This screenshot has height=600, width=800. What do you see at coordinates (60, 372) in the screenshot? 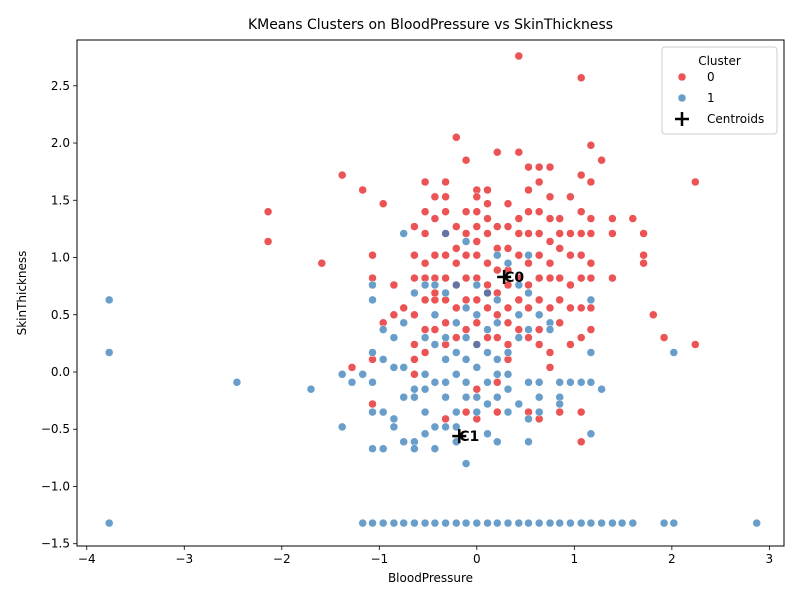
I see `y-tick-label: 0.0` at bounding box center [60, 372].